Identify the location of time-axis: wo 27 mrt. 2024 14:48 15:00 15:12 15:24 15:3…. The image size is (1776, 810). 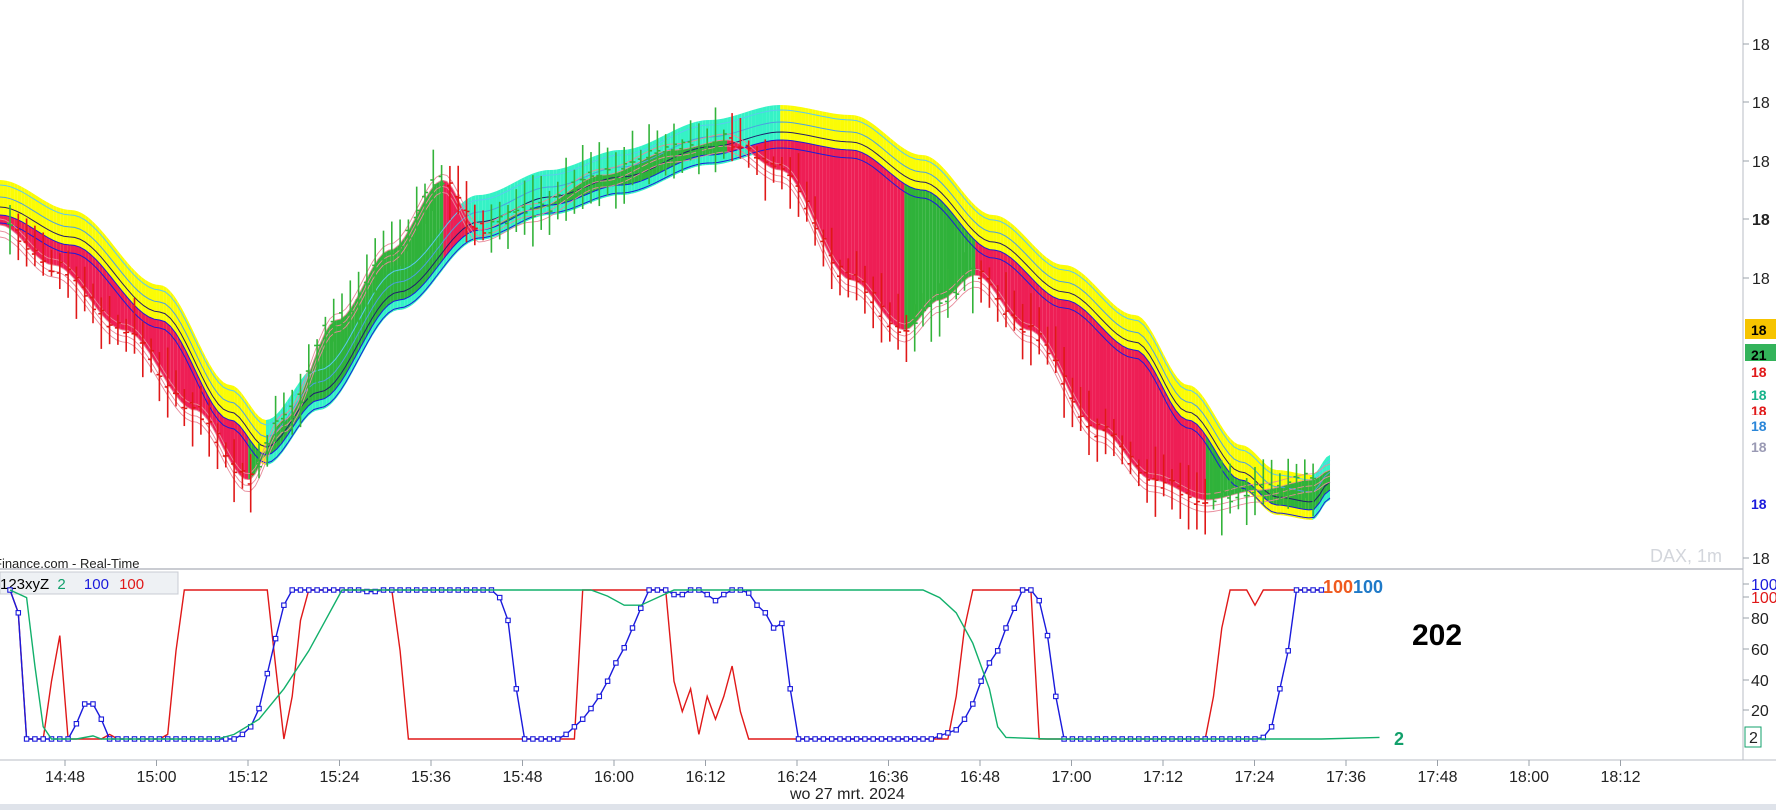
(888, 781).